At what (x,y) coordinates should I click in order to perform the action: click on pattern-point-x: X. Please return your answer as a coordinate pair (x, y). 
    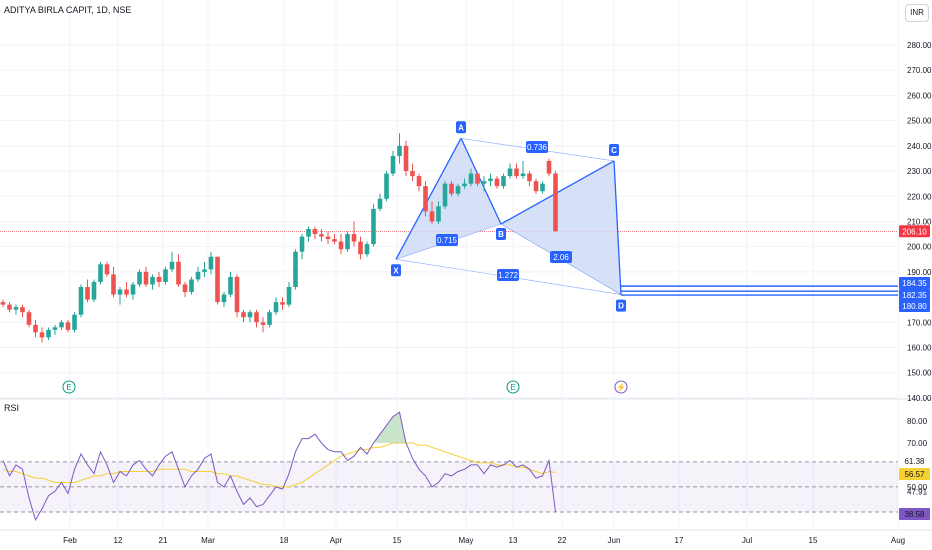
    Looking at the image, I should click on (396, 270).